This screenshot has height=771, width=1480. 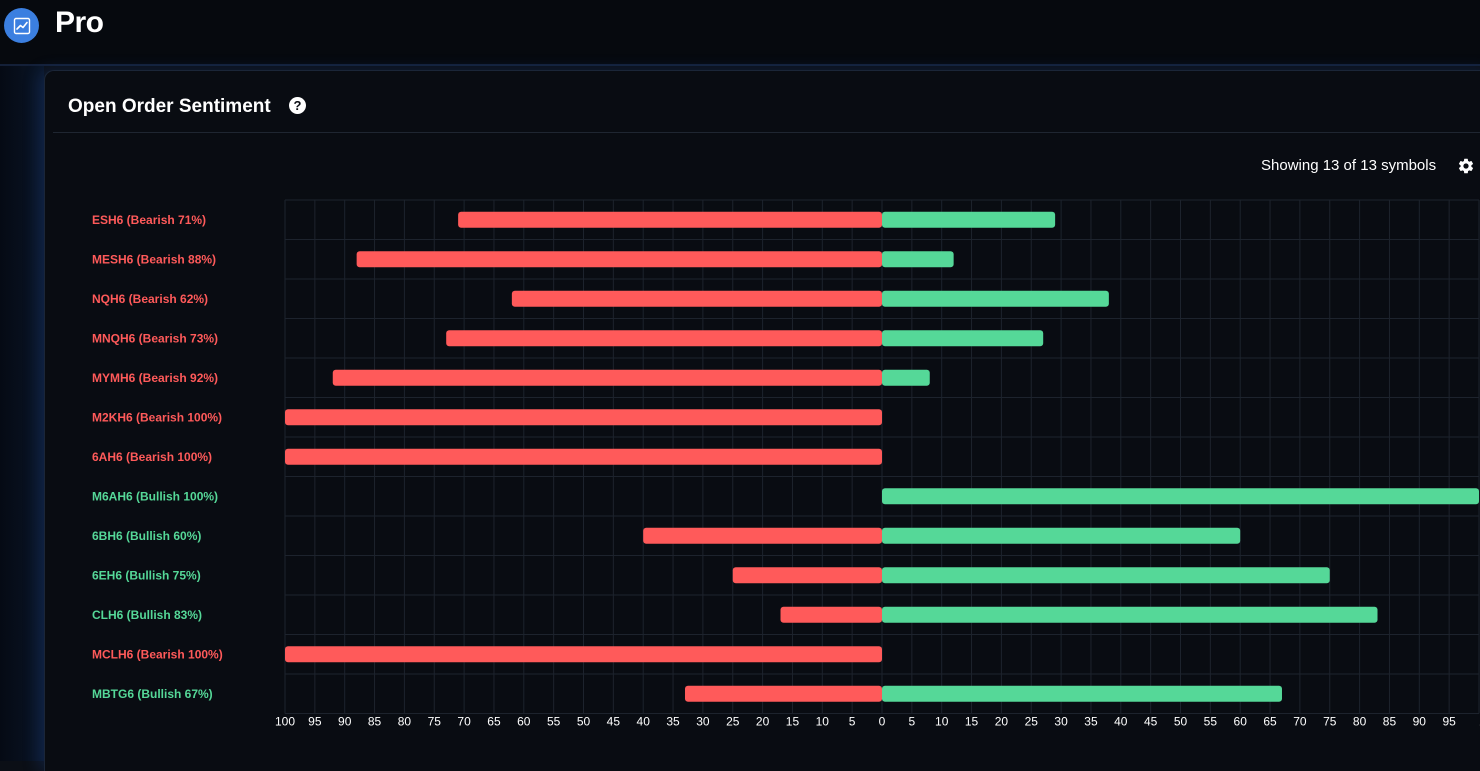 I want to click on category-label: 6EH6 (Bullish 75%), so click(x=146, y=575).